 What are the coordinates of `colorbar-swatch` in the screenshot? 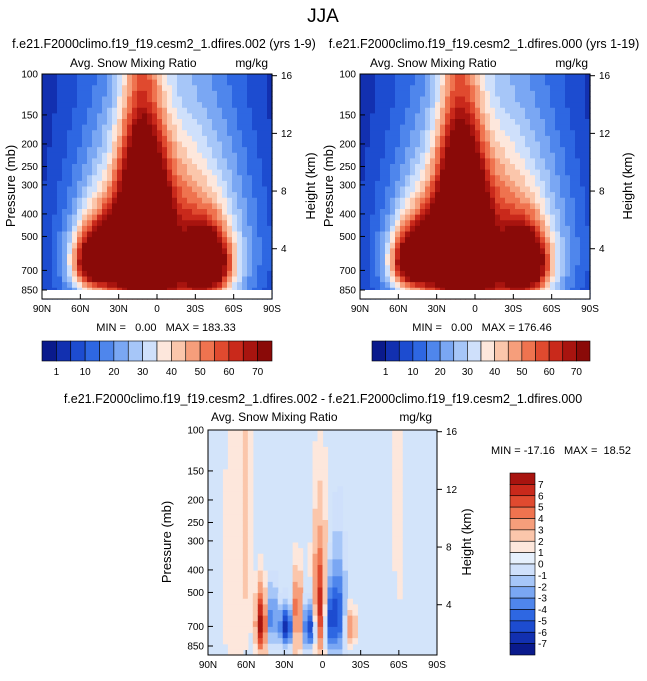 It's located at (522, 569).